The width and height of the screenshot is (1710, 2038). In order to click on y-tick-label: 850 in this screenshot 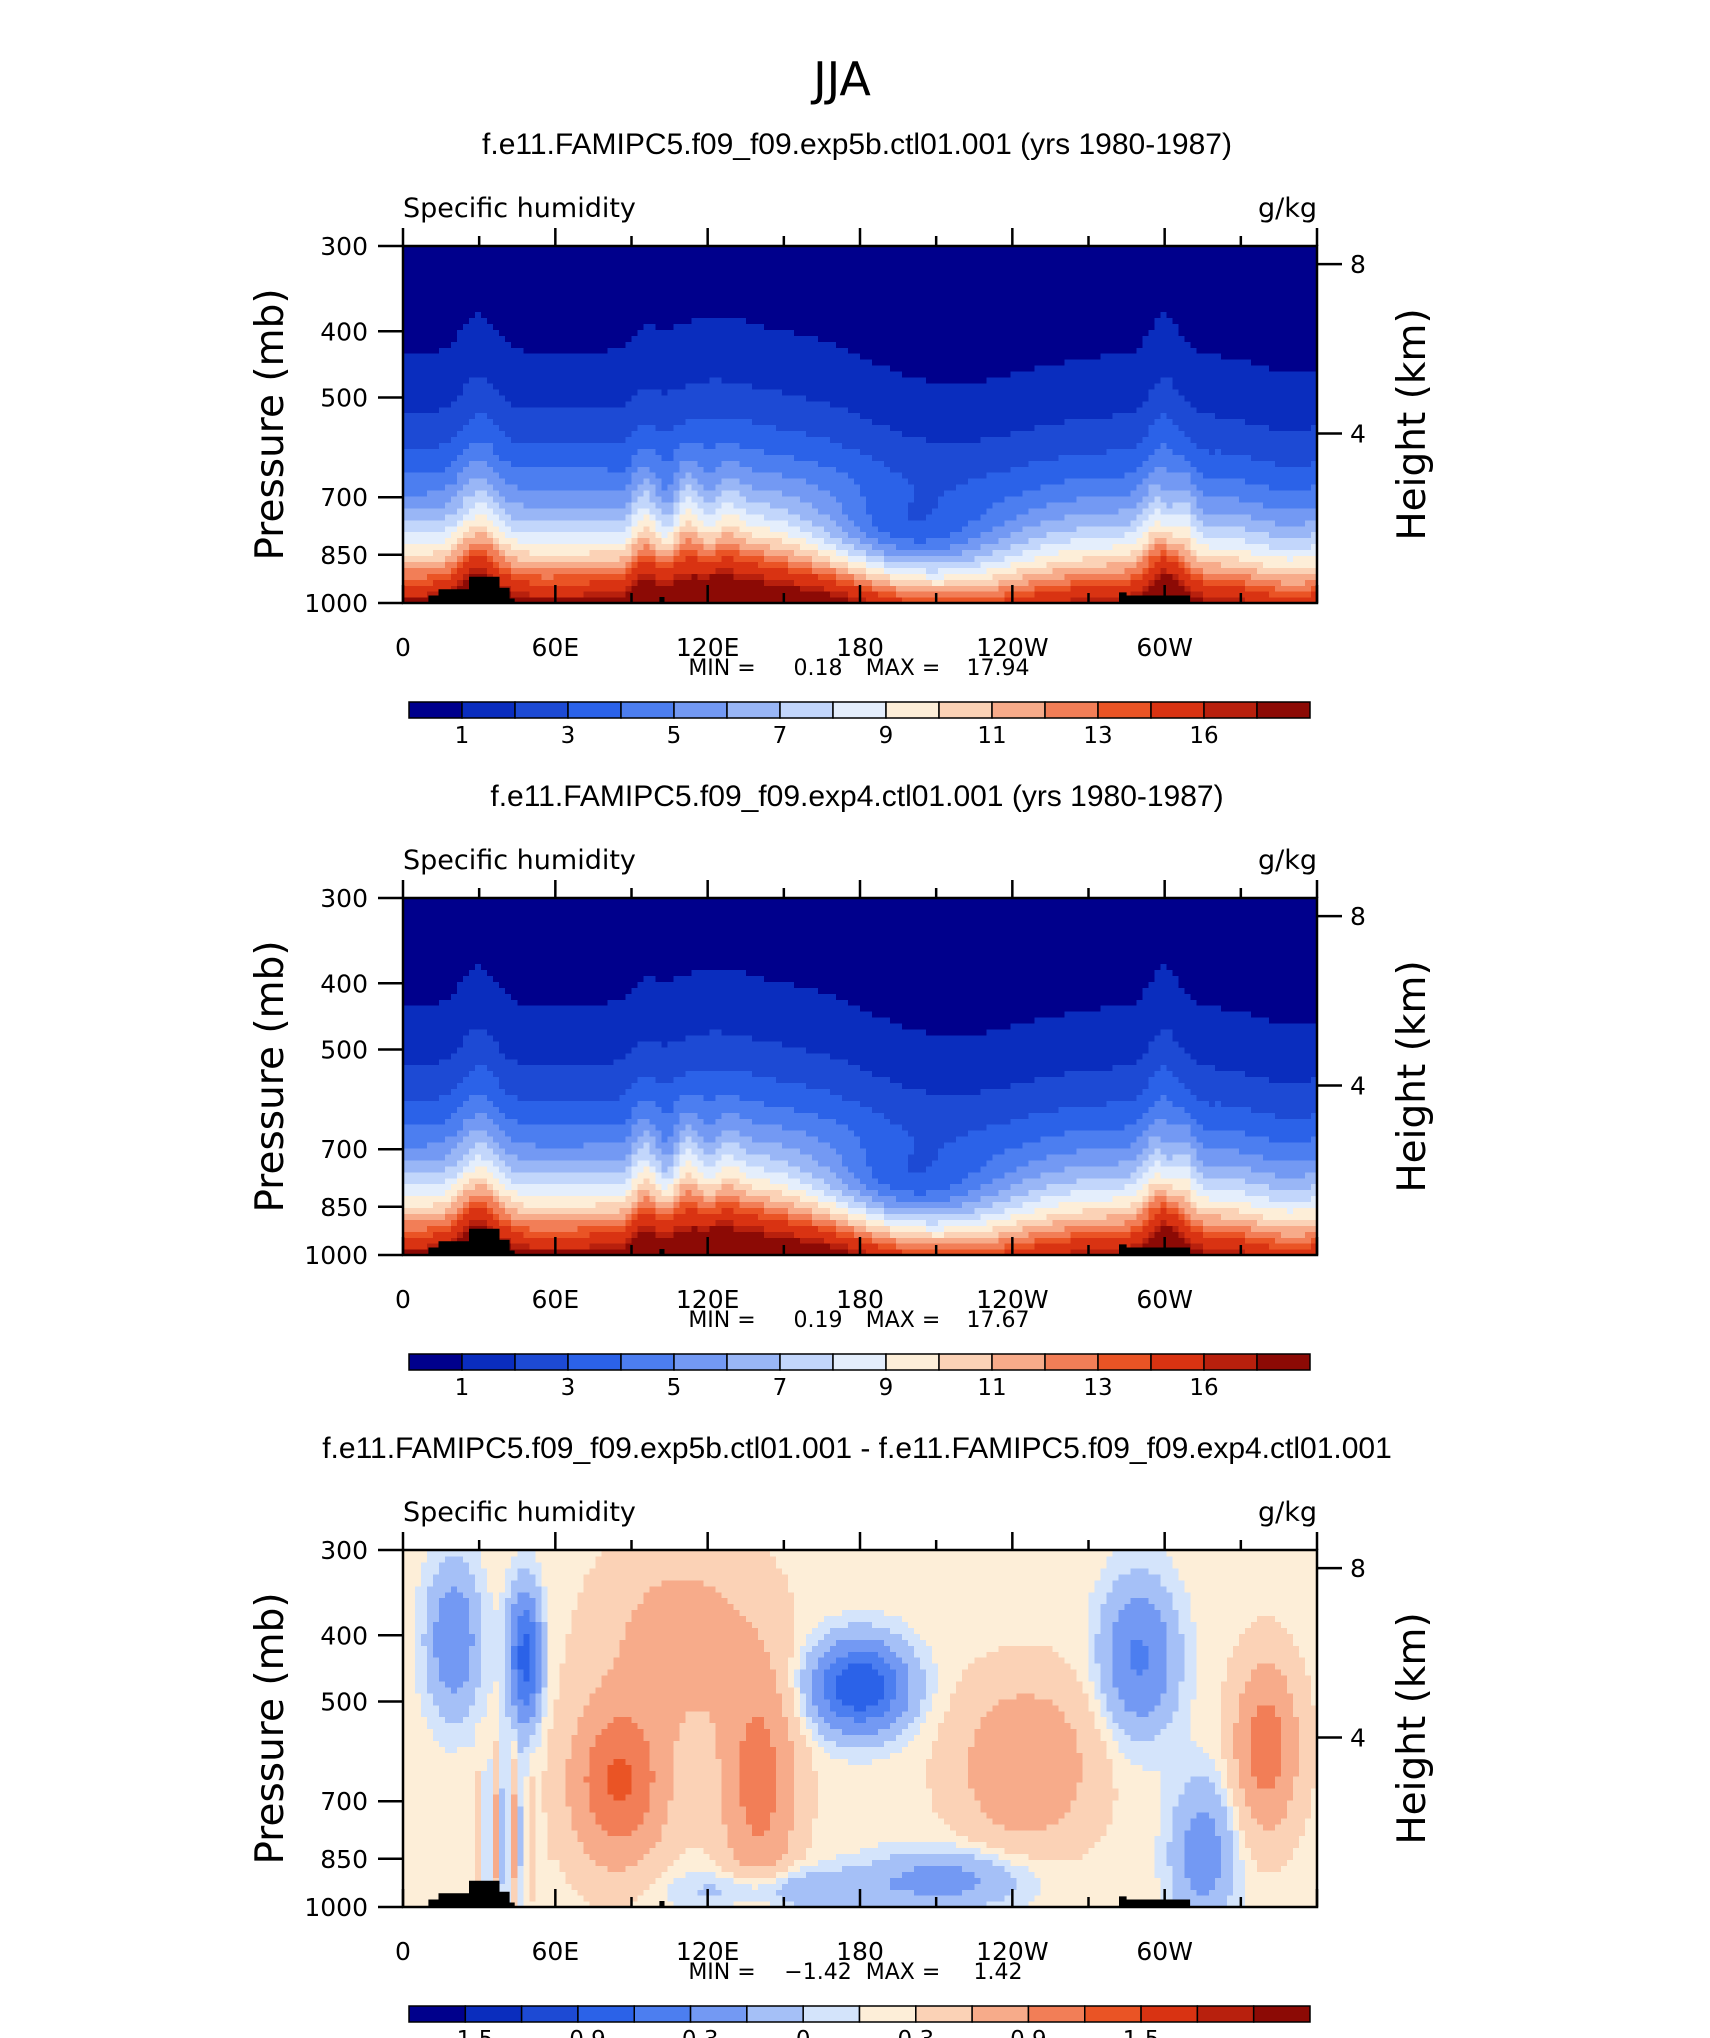, I will do `click(344, 1207)`.